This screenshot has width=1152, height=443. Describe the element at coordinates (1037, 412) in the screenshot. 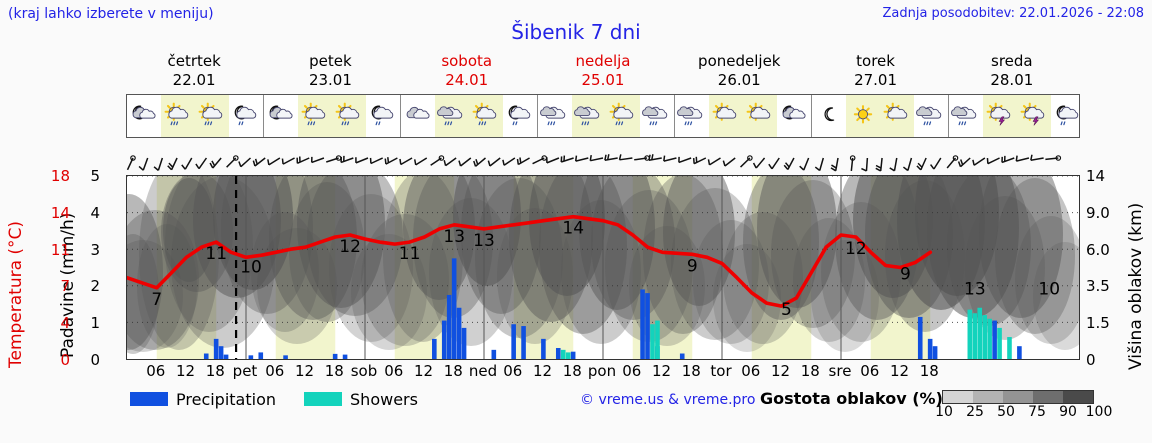

I see `density-tick-3: 75` at that location.